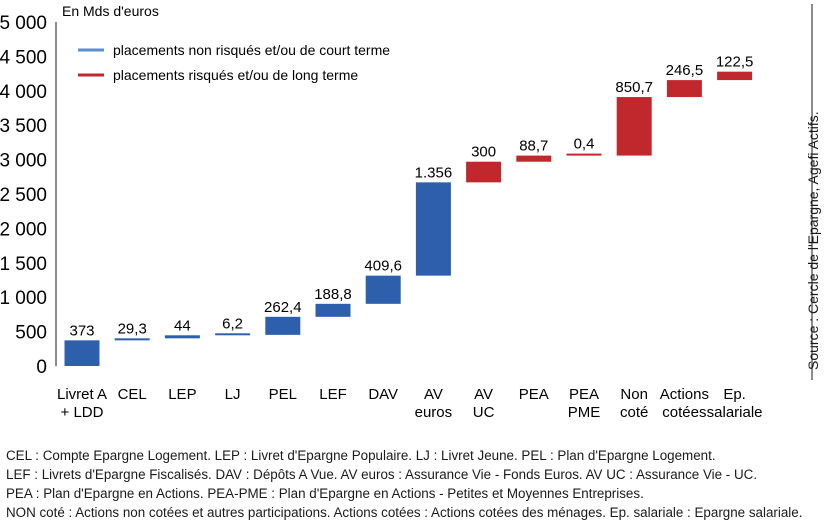 The width and height of the screenshot is (836, 532). Describe the element at coordinates (634, 412) in the screenshot. I see `category-label: coté` at that location.